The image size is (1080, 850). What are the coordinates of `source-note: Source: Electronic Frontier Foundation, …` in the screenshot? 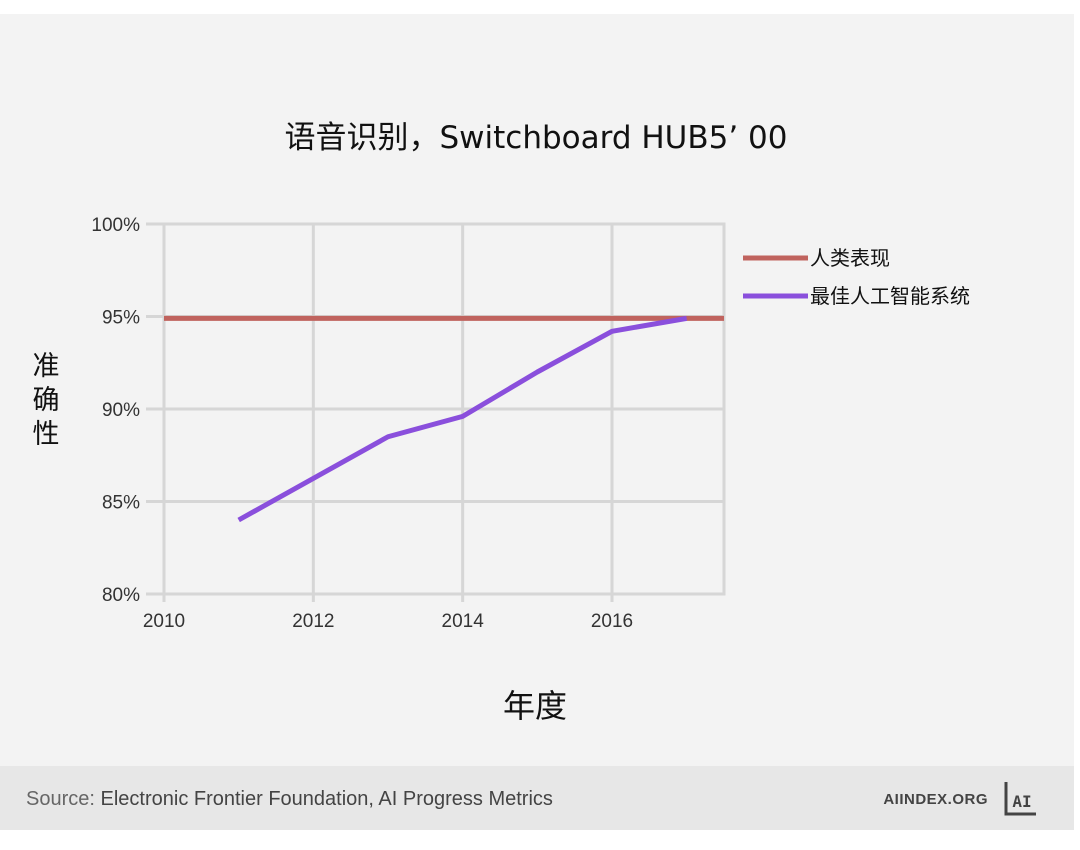 It's located at (289, 799).